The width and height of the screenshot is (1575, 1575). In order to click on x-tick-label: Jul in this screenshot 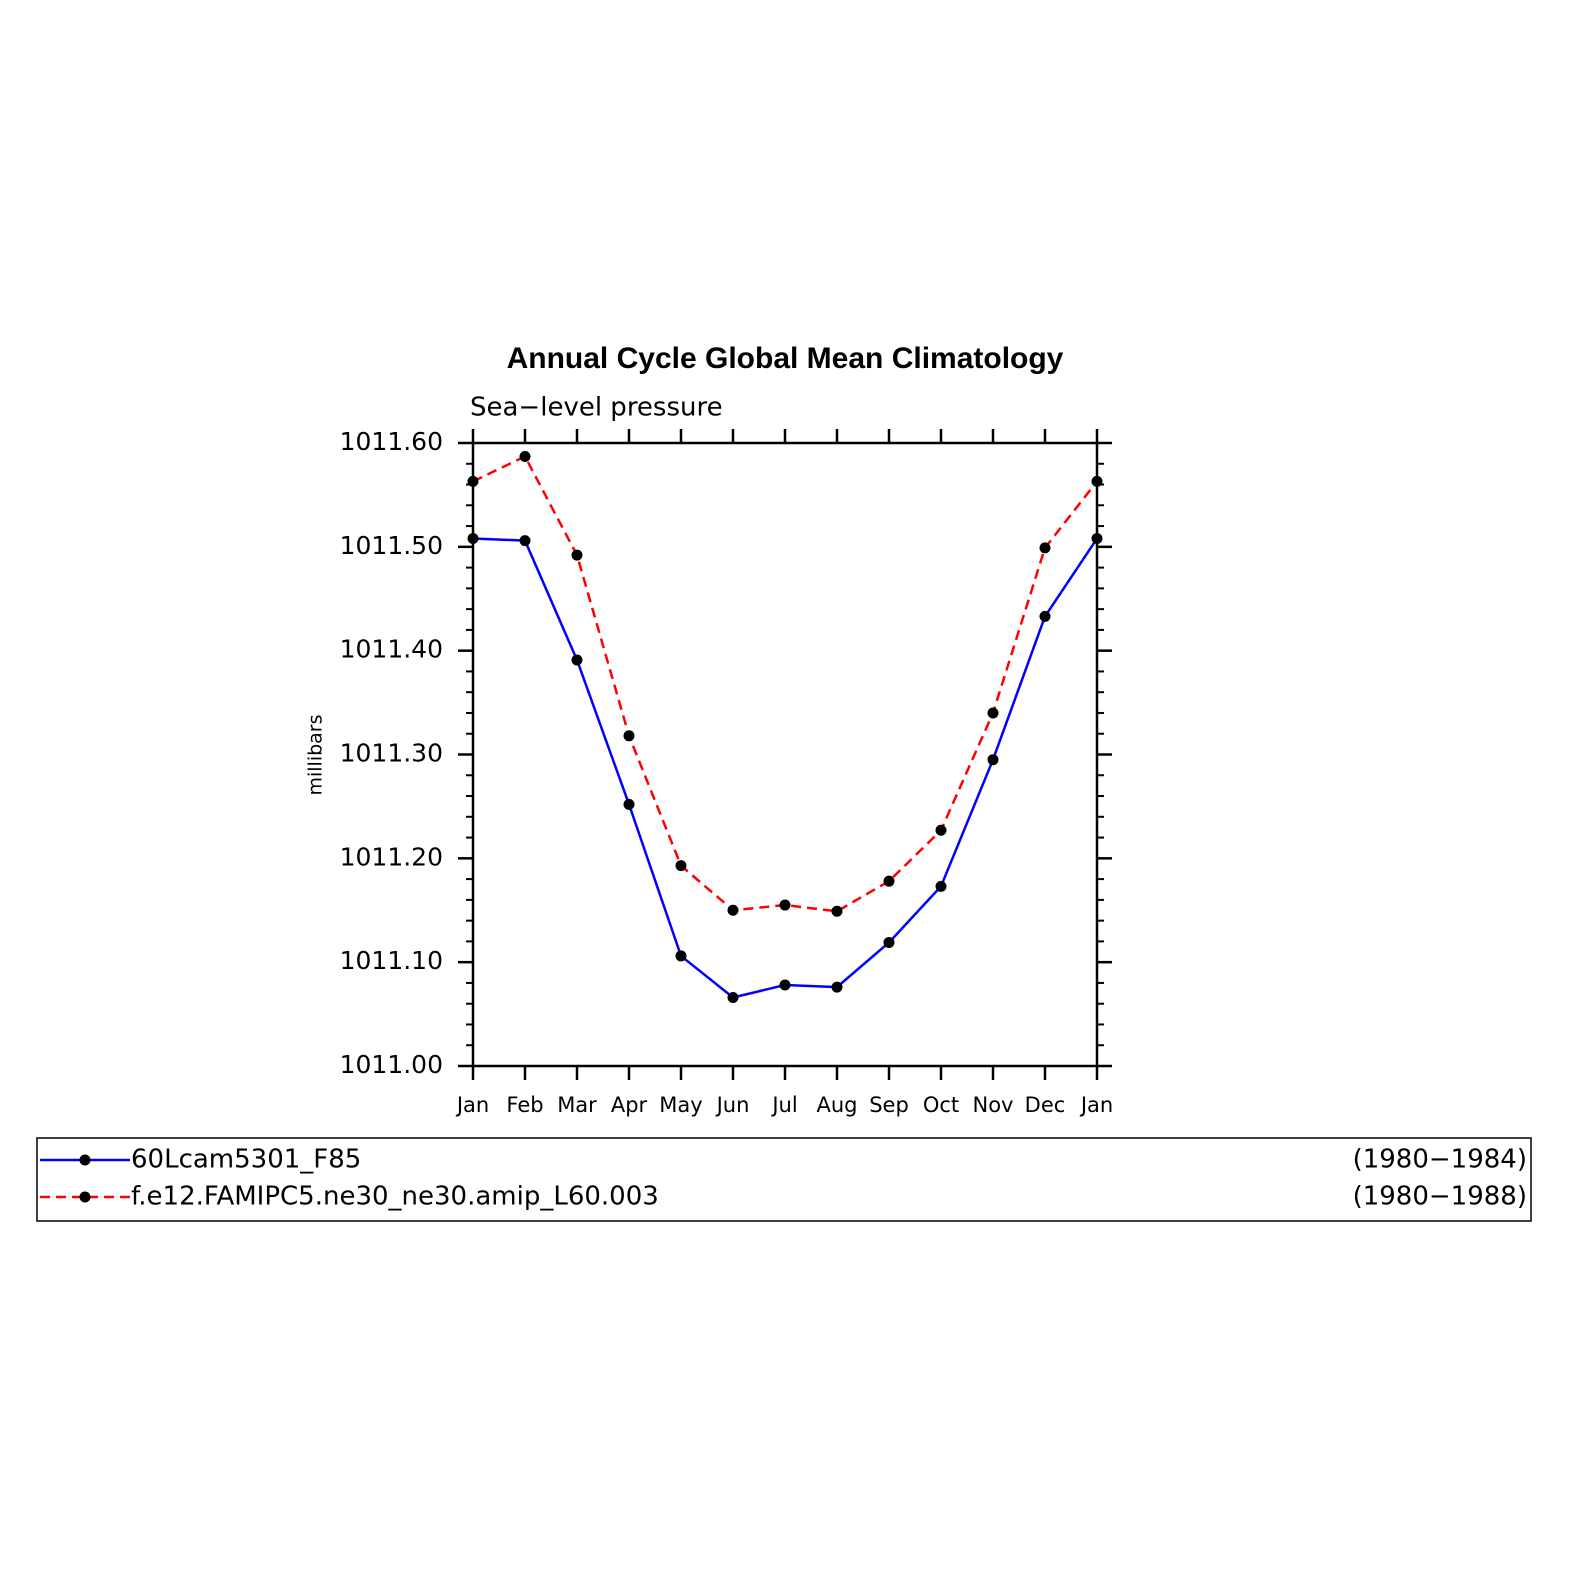, I will do `click(783, 1105)`.